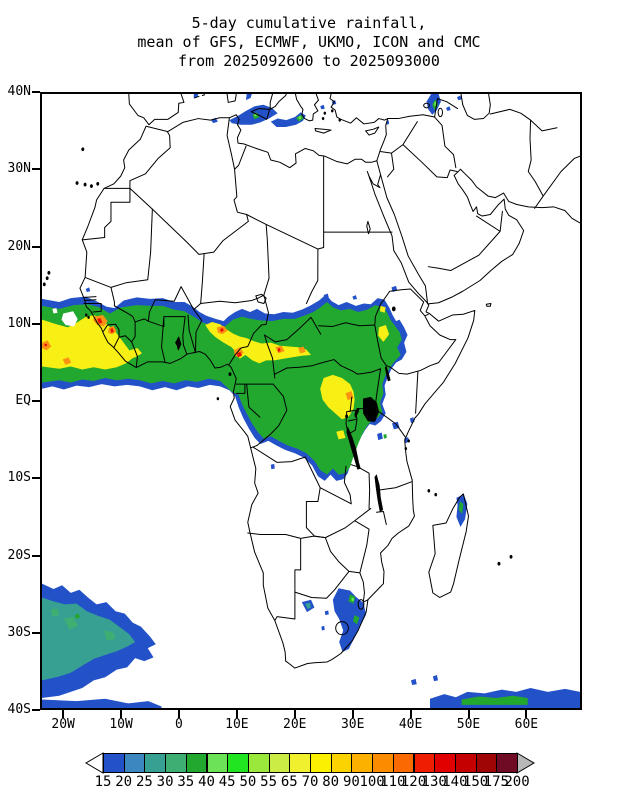 This screenshot has height=800, width=618. Describe the element at coordinates (236, 714) in the screenshot. I see `lon-tick-10E` at that location.